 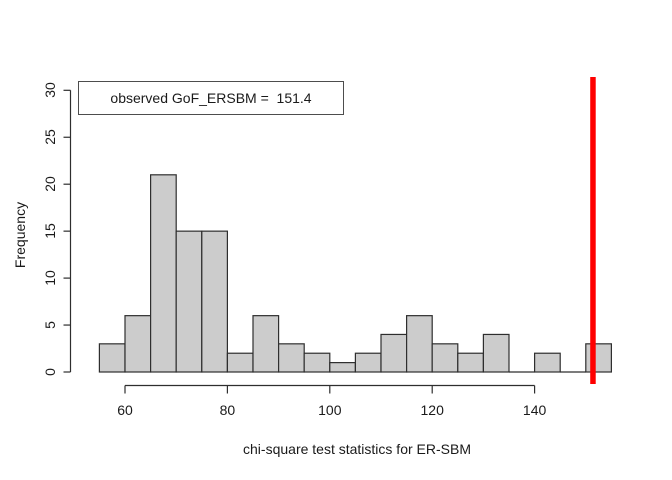 What do you see at coordinates (227, 410) in the screenshot?
I see `x-tick-label: 80` at bounding box center [227, 410].